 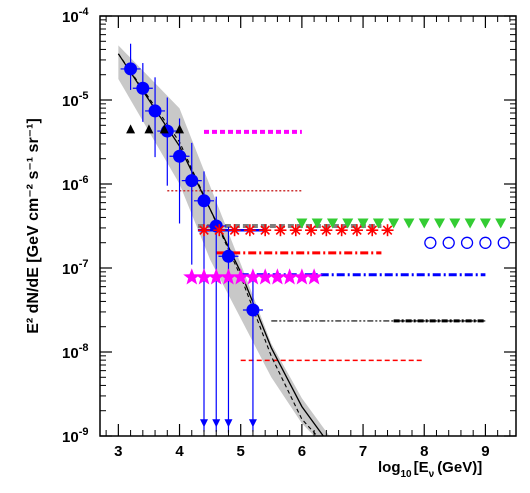 What do you see at coordinates (33, 226) in the screenshot?
I see `y-axis-label: E² dN/dE [GeV cm⁻² s⁻¹ sr⁻¹]` at bounding box center [33, 226].